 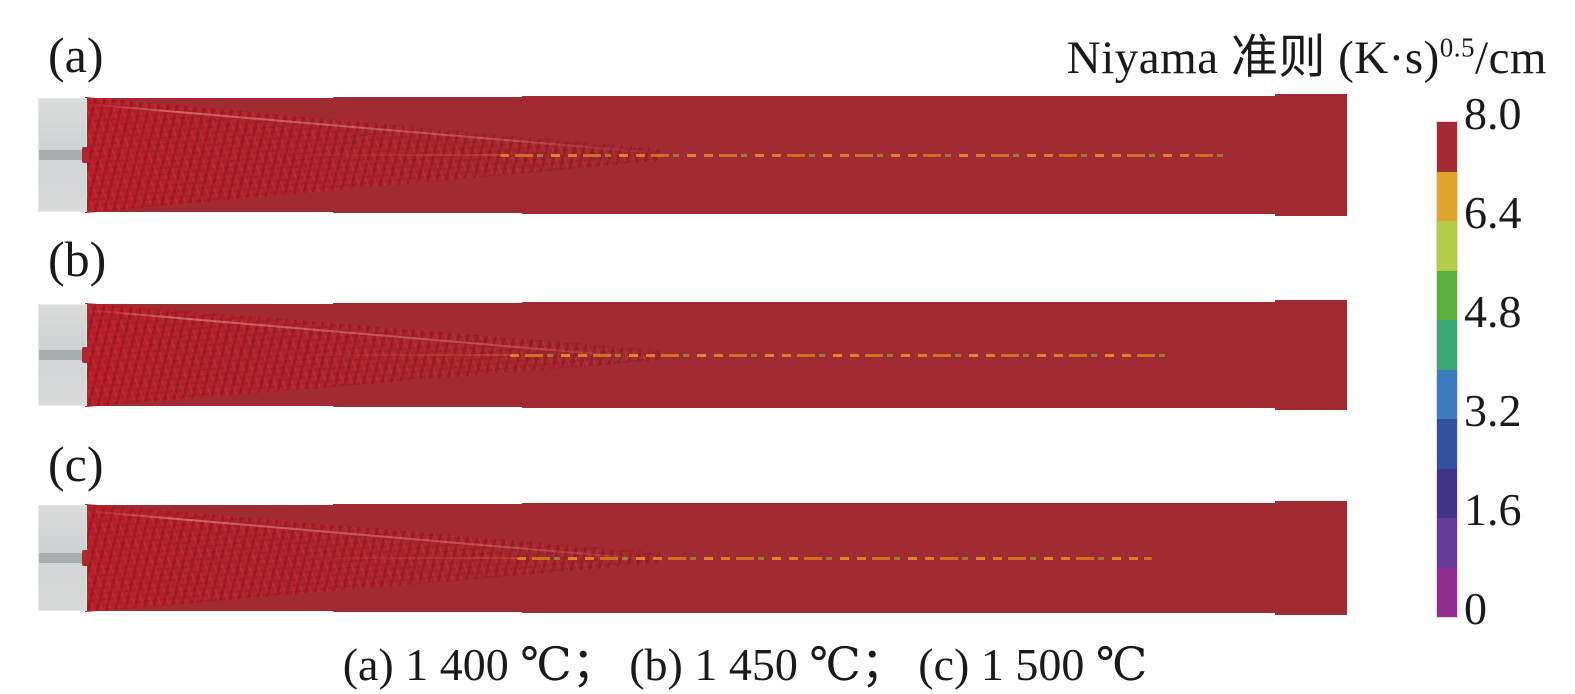 I want to click on niyama-strip-a, so click(x=692, y=155).